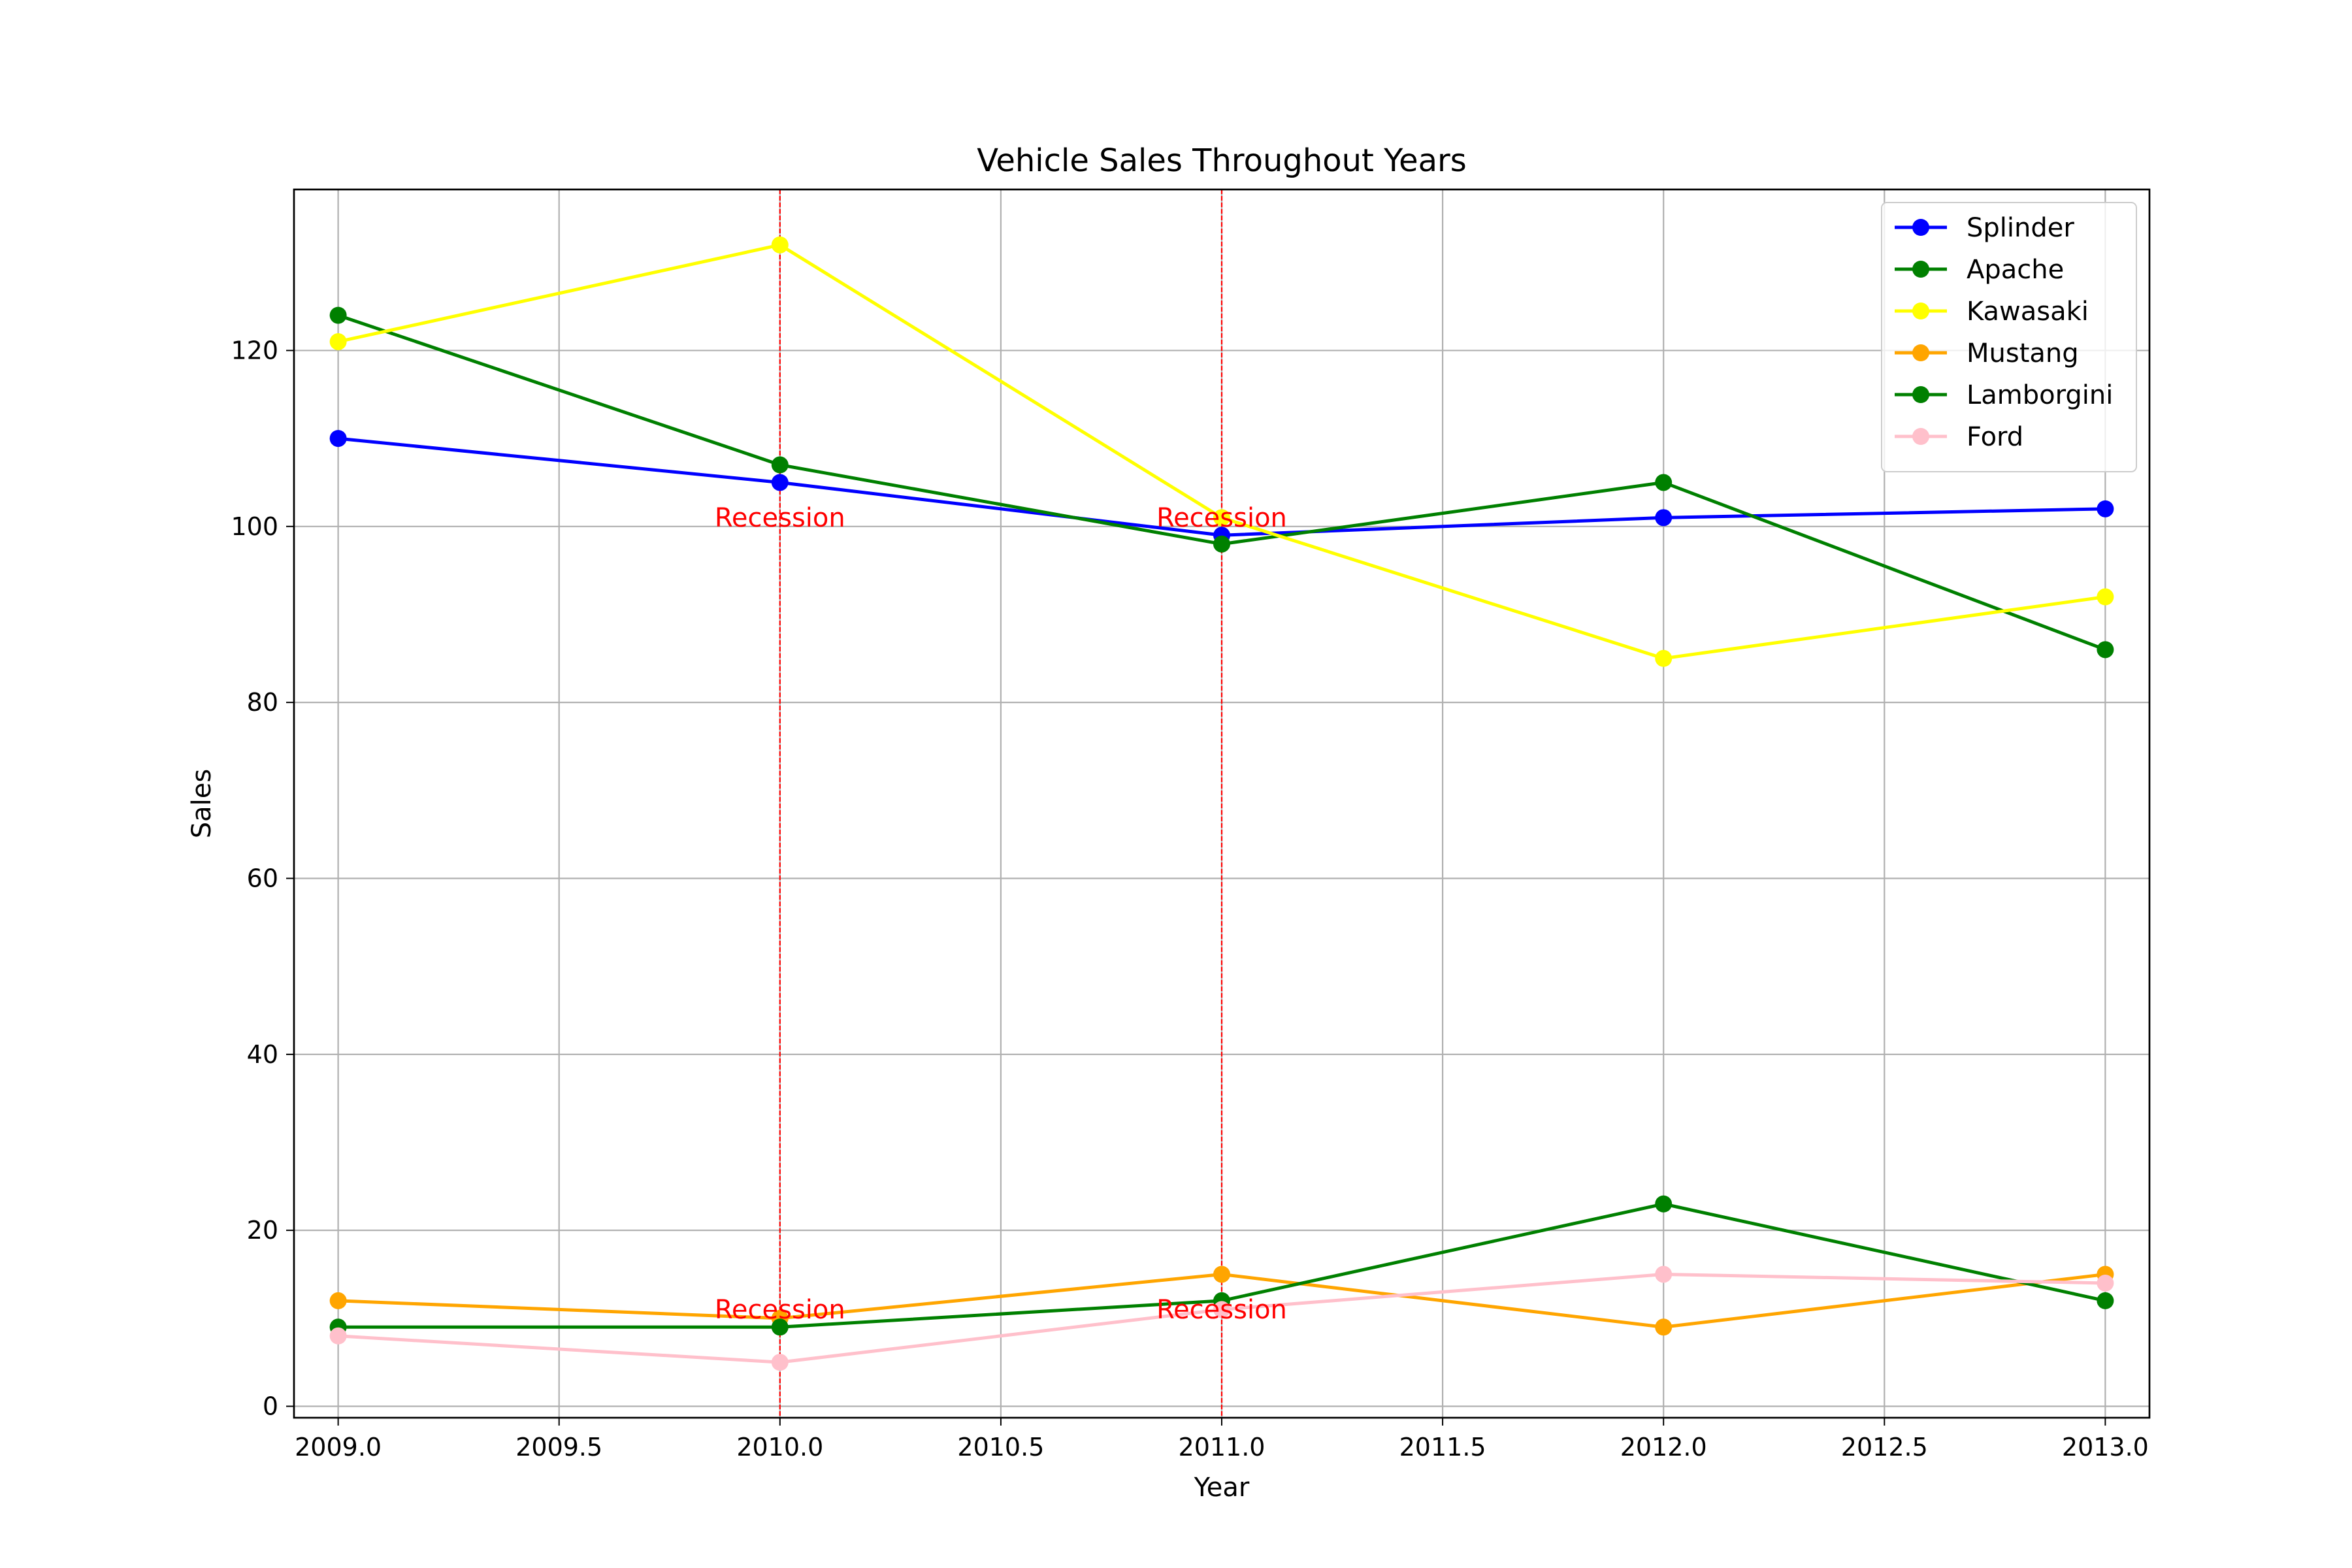 This screenshot has width=2352, height=1568. I want to click on series-mustang, so click(1221, 1301).